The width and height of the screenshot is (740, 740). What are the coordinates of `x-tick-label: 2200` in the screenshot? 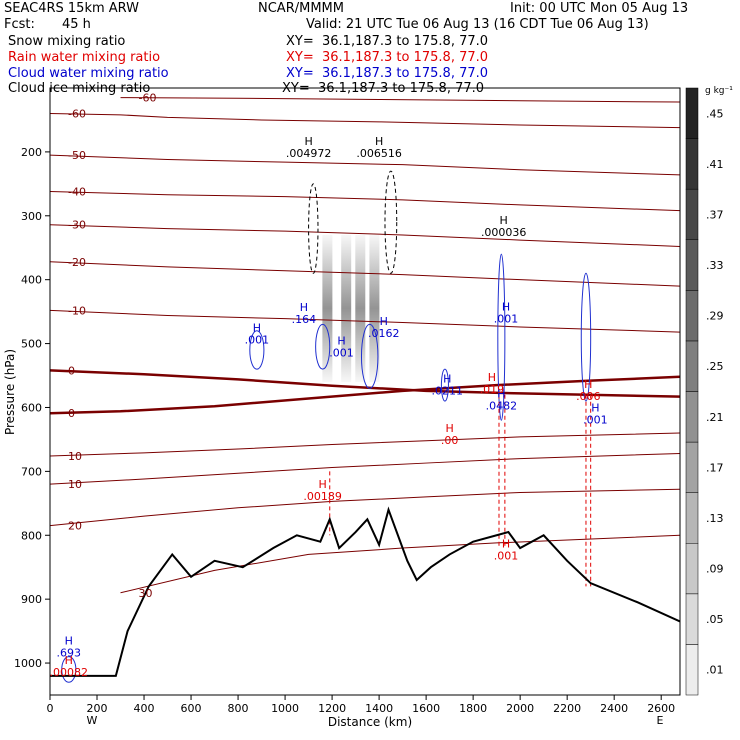 It's located at (567, 708).